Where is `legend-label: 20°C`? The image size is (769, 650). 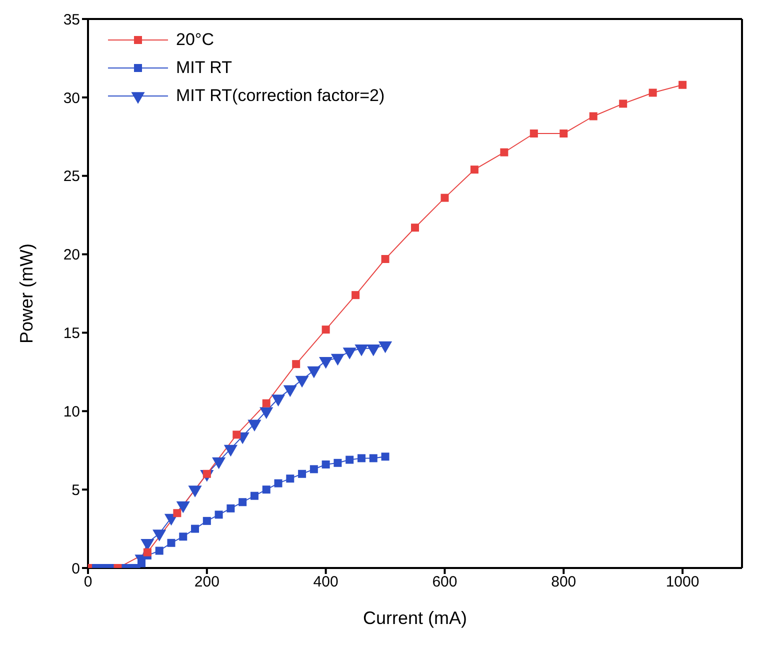 legend-label: 20°C is located at coordinates (195, 40).